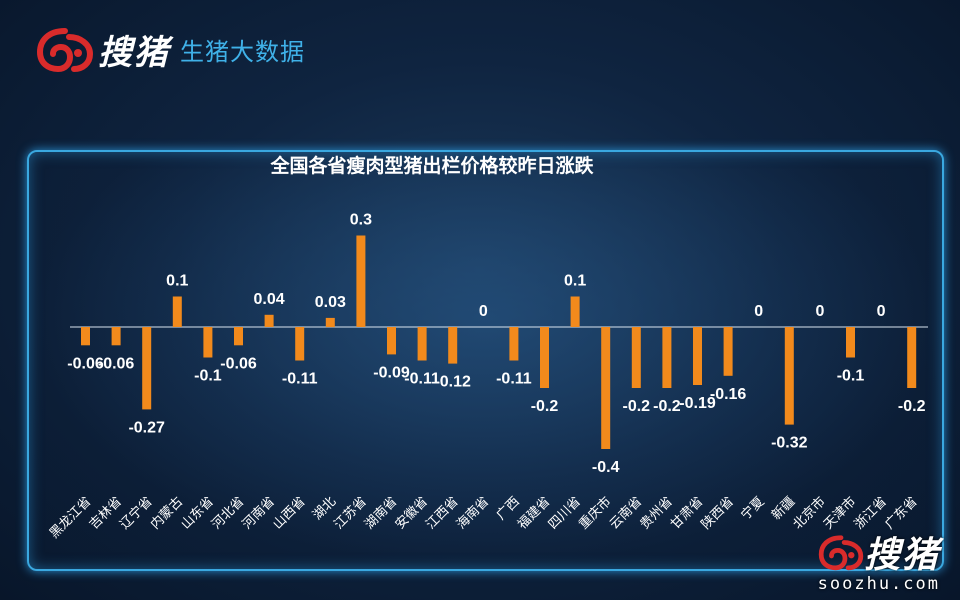  I want to click on data-label-27: -0.2, so click(912, 406).